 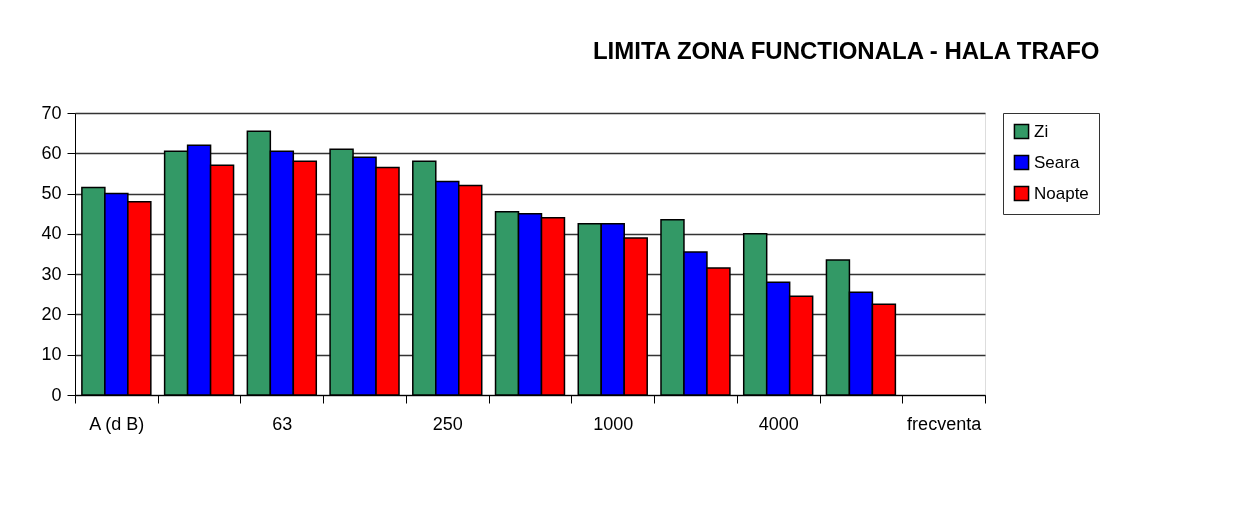 I want to click on y-tick-label: 20, so click(x=51, y=313).